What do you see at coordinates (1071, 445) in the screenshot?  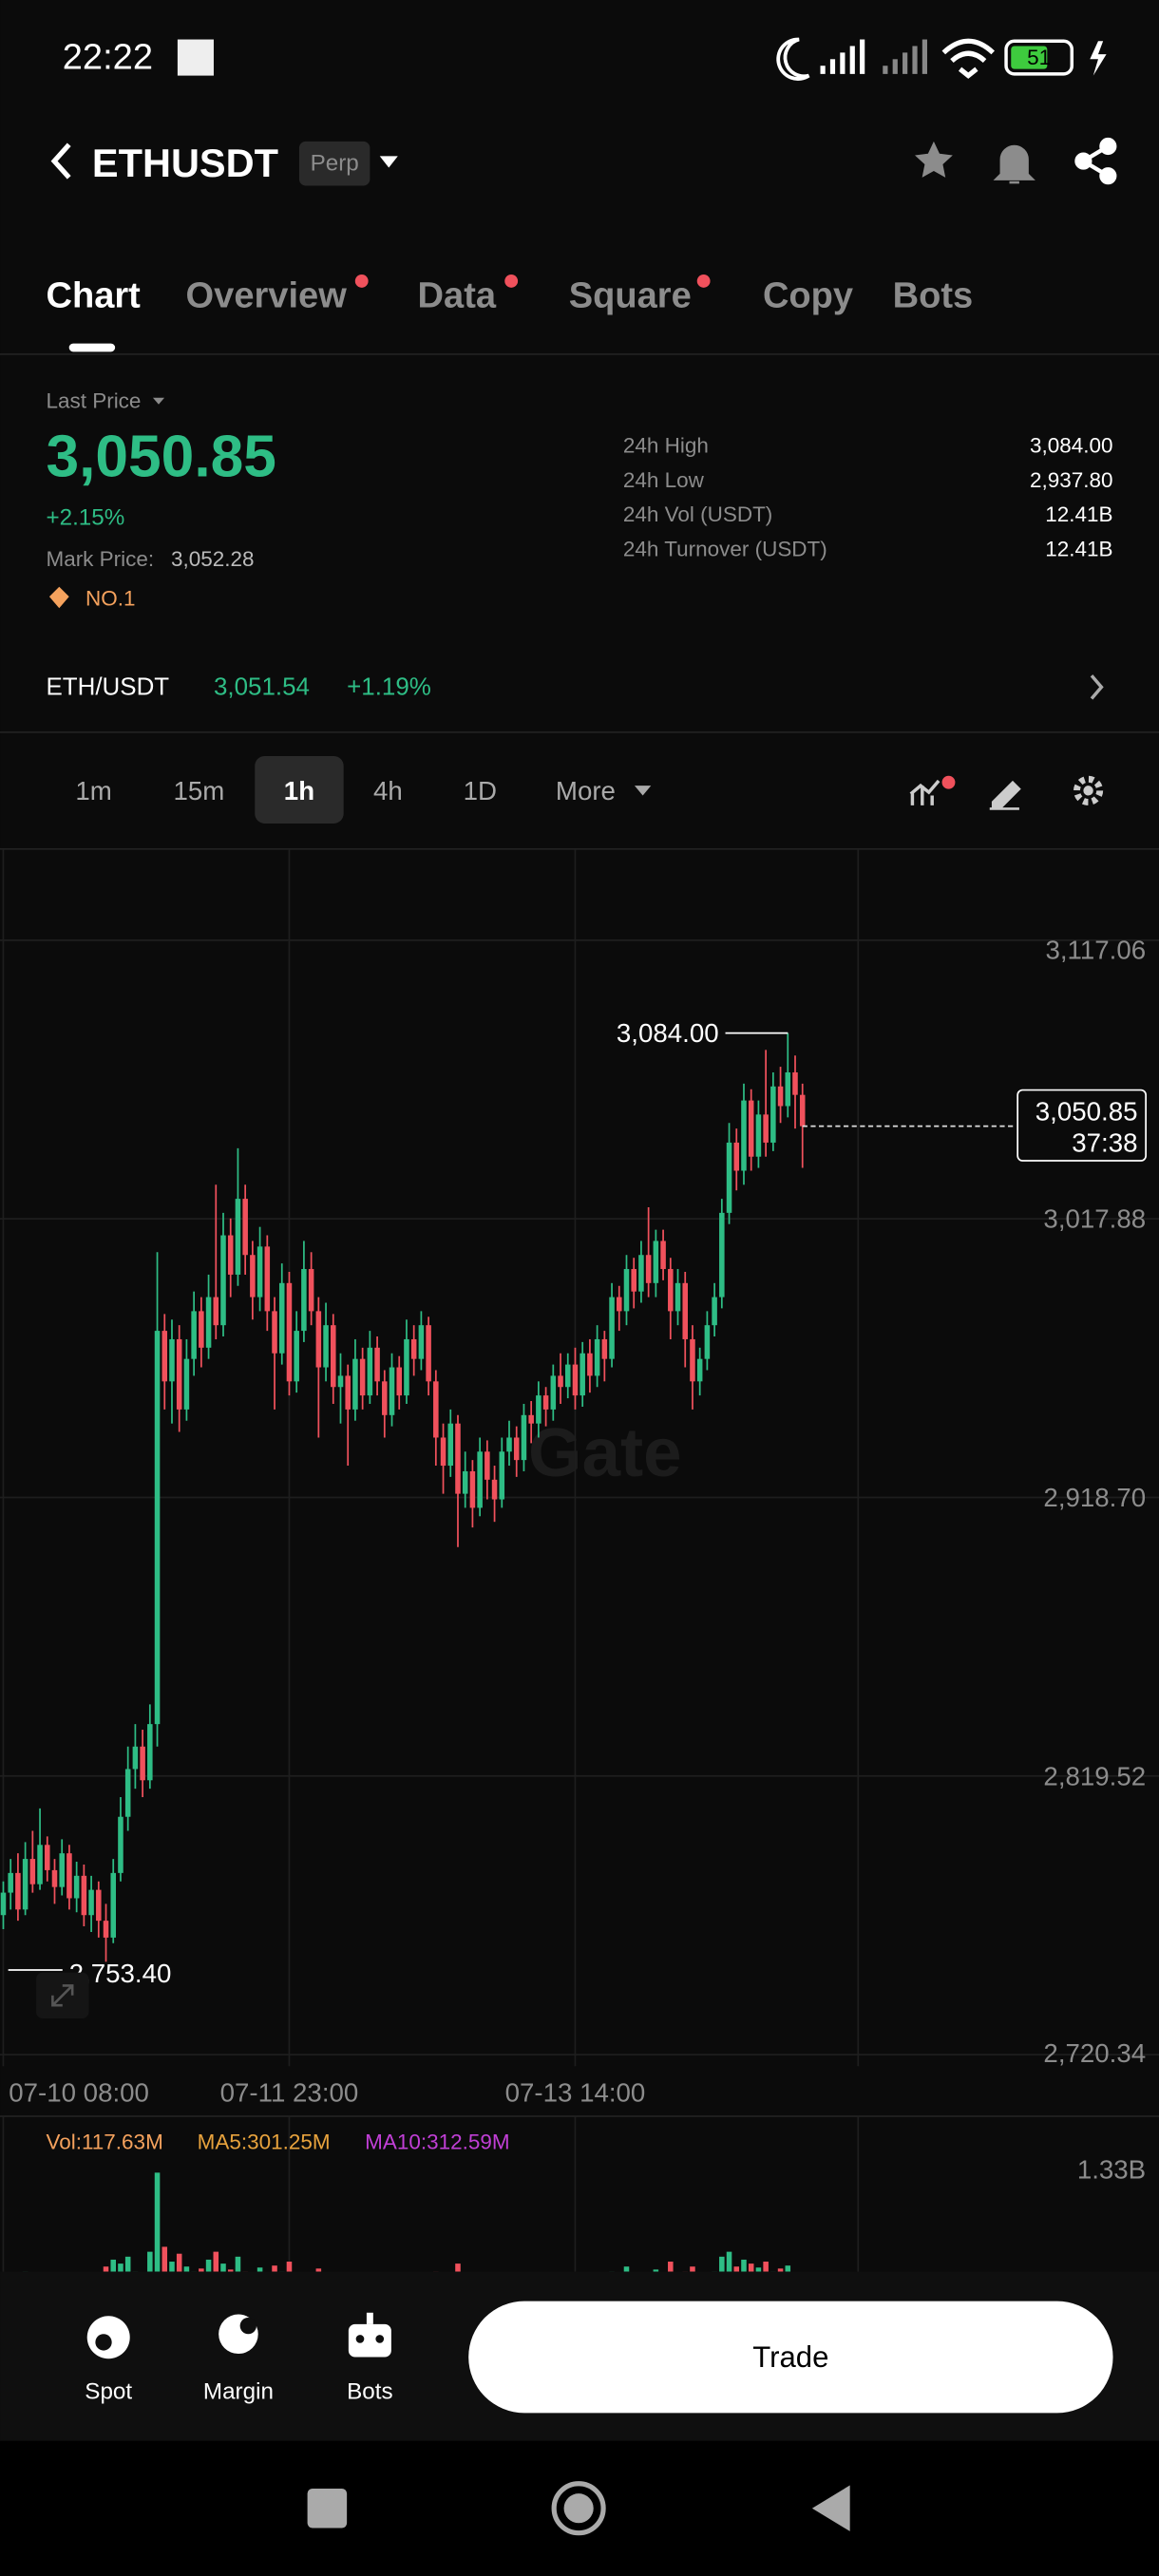 I see `stat-value: 3,084.00` at bounding box center [1071, 445].